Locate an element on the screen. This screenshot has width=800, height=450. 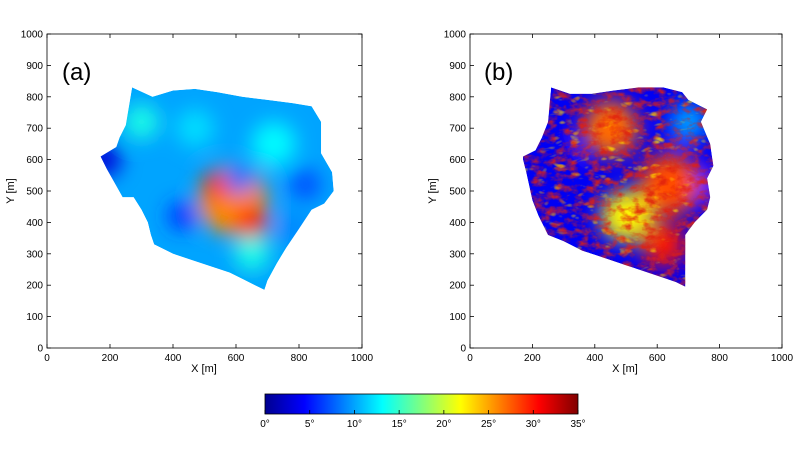
x-axis-label-a: X [m] is located at coordinates (204, 369).